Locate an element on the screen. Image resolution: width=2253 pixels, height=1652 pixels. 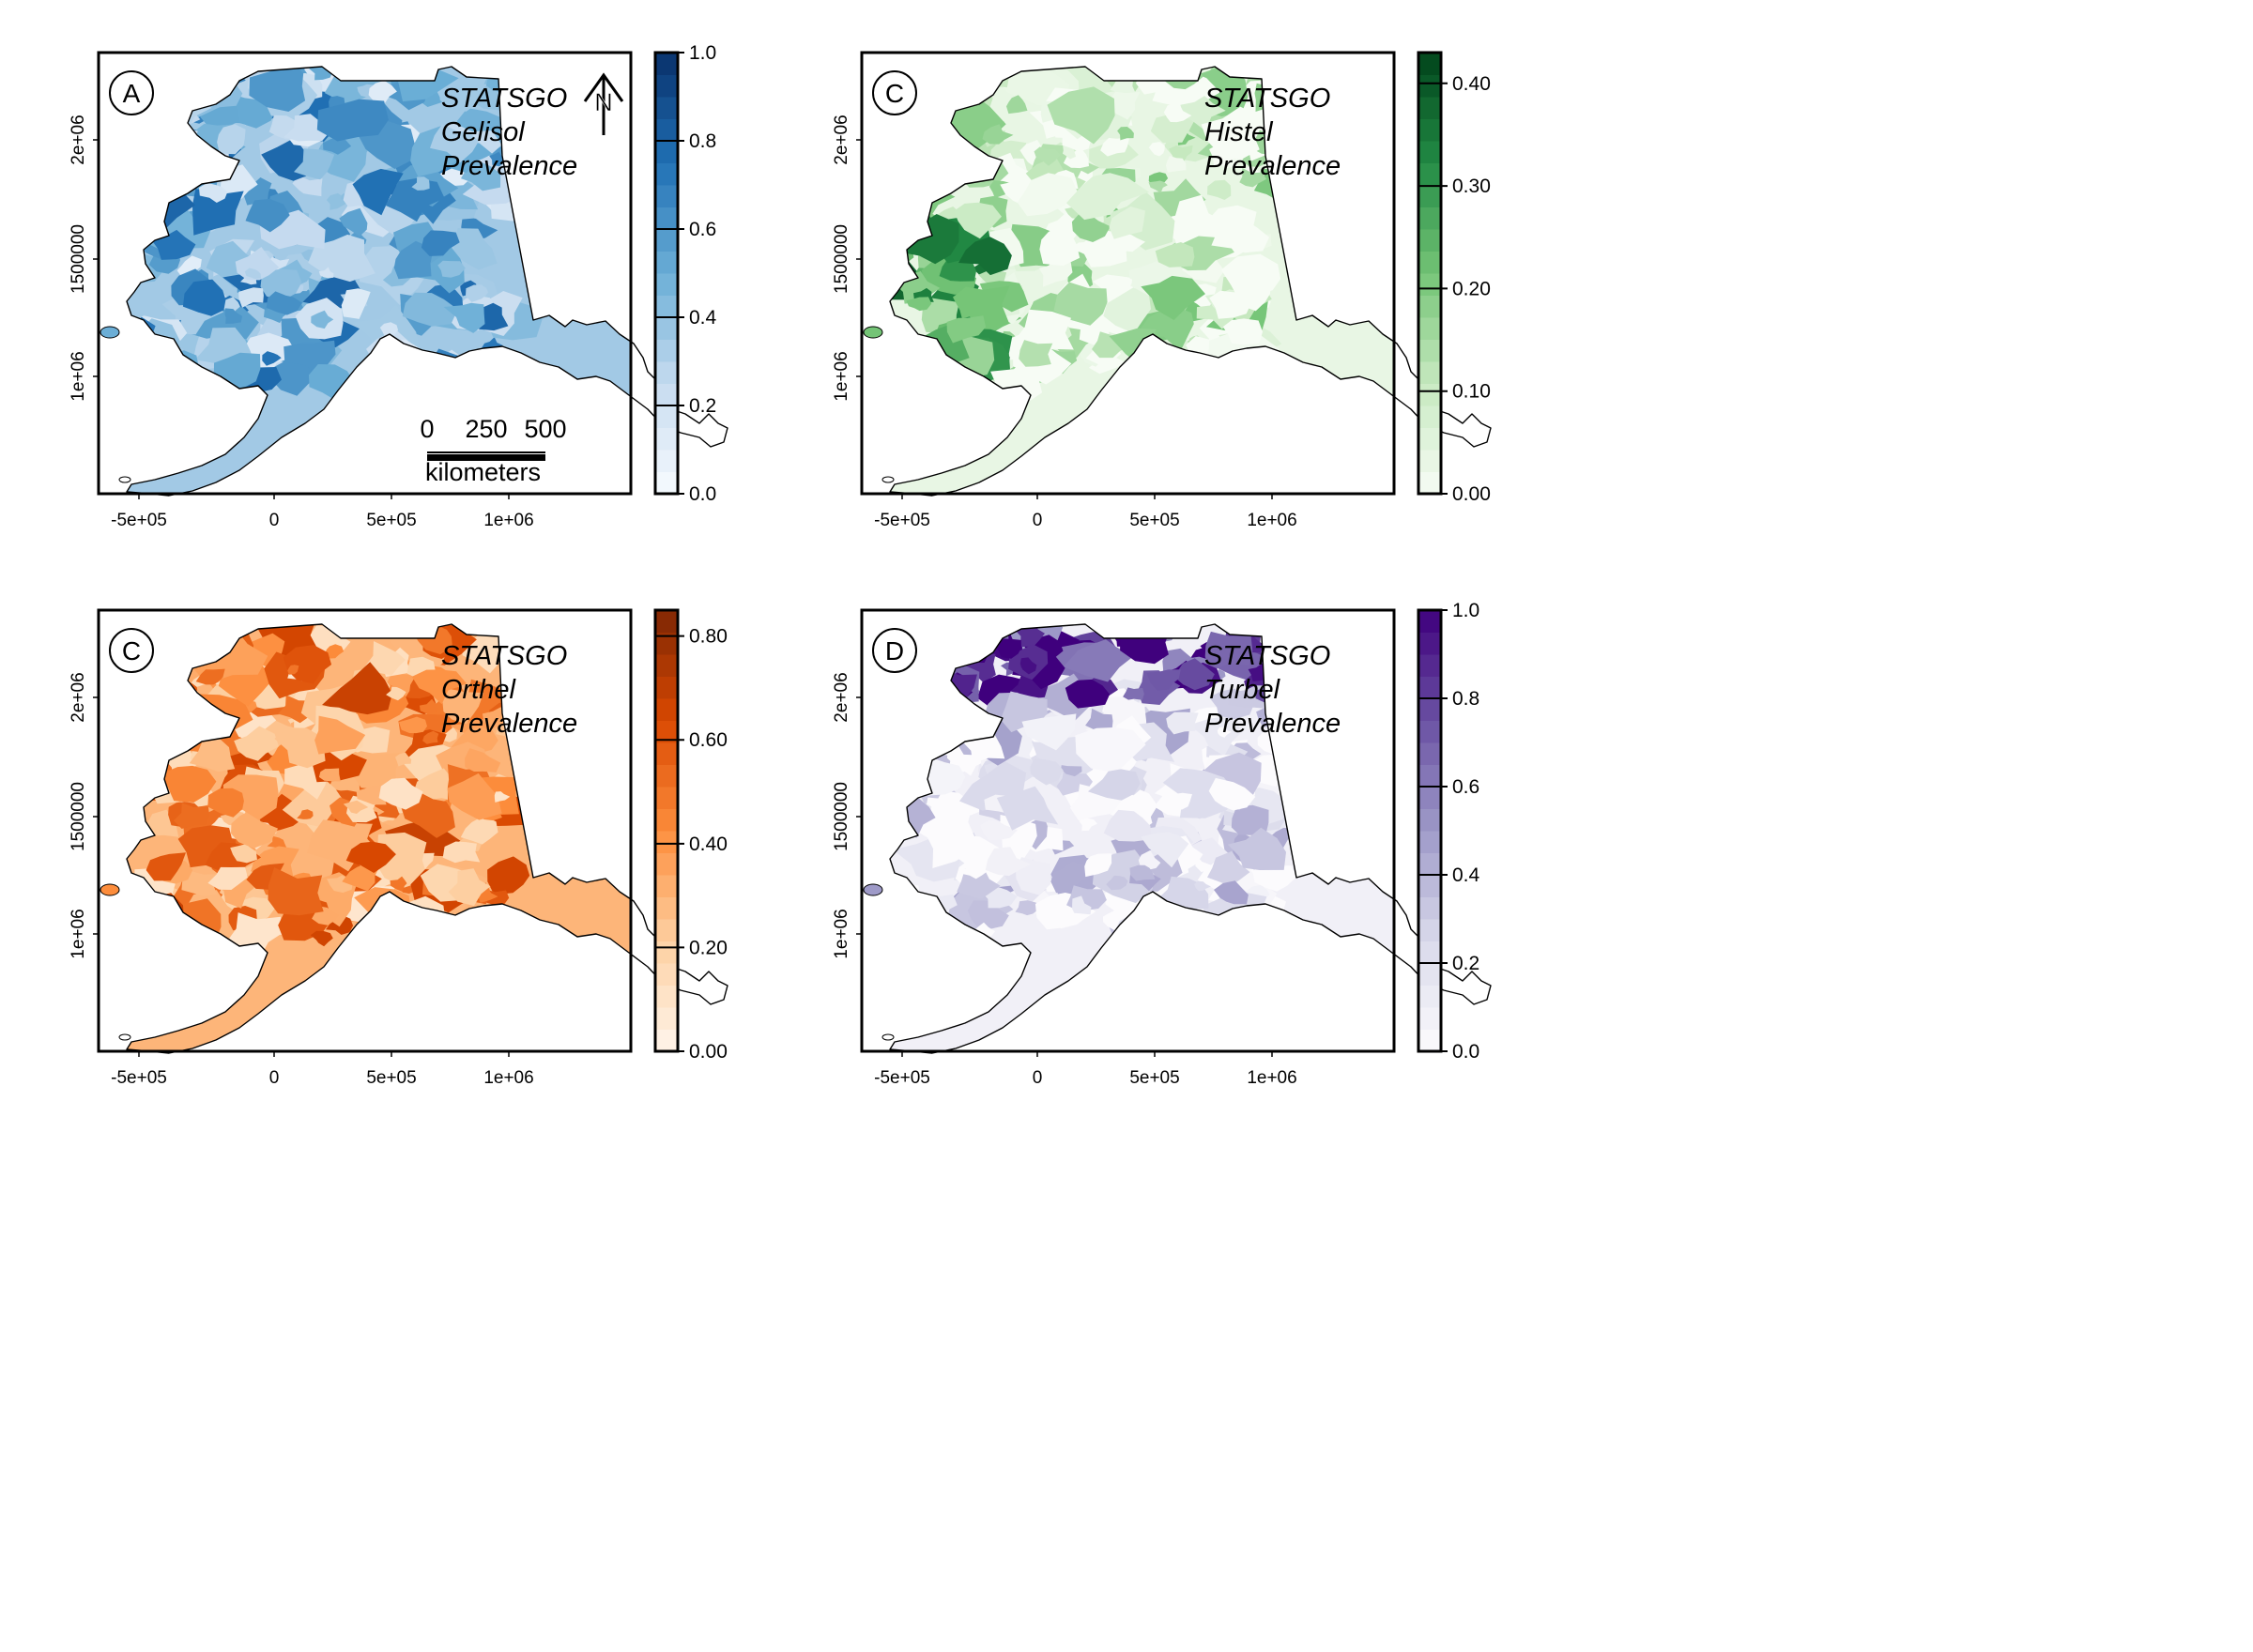
x-tick-label: -5e+05 is located at coordinates (902, 1078).